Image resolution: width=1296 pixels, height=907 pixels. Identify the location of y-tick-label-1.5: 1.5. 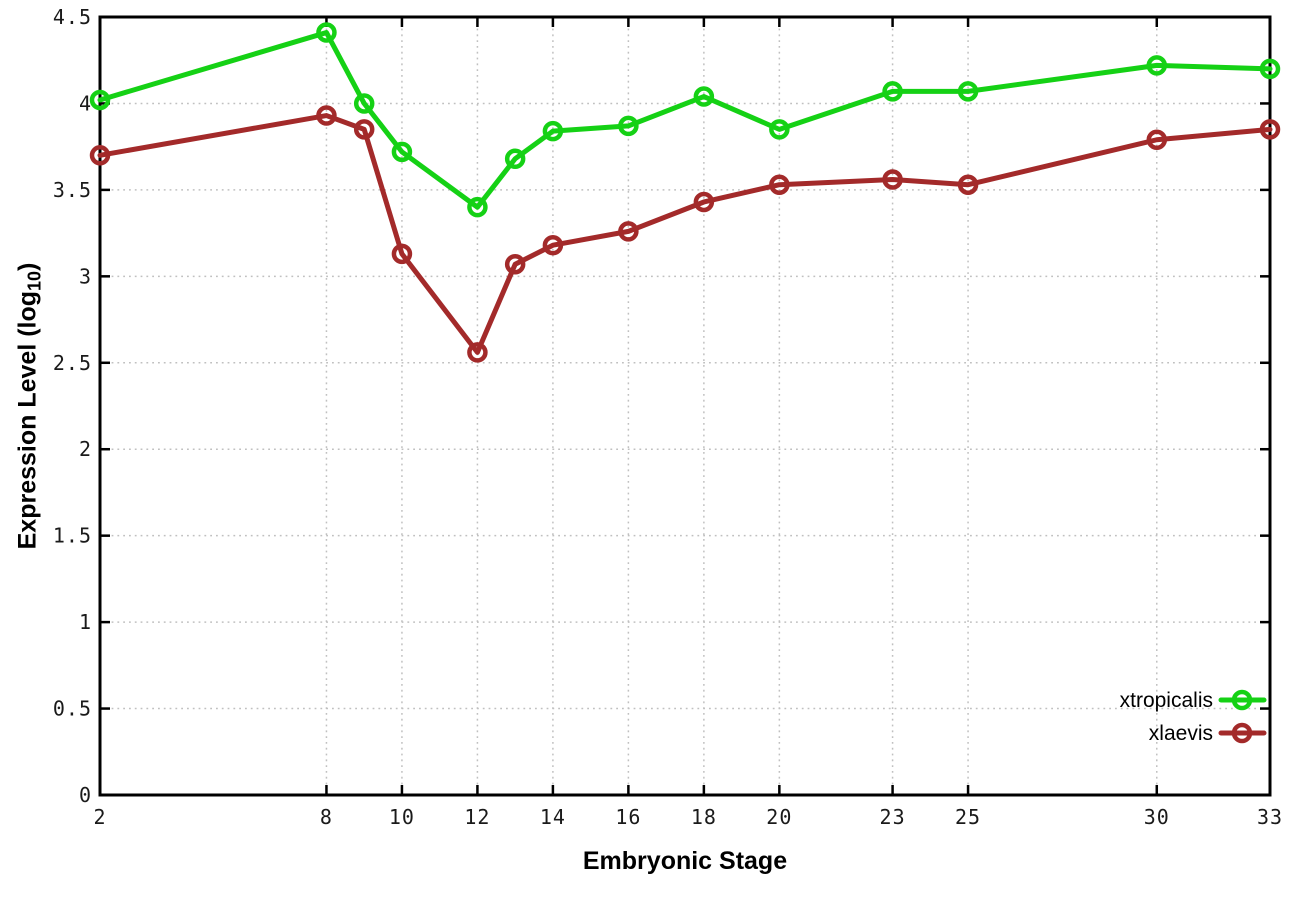
(72, 536).